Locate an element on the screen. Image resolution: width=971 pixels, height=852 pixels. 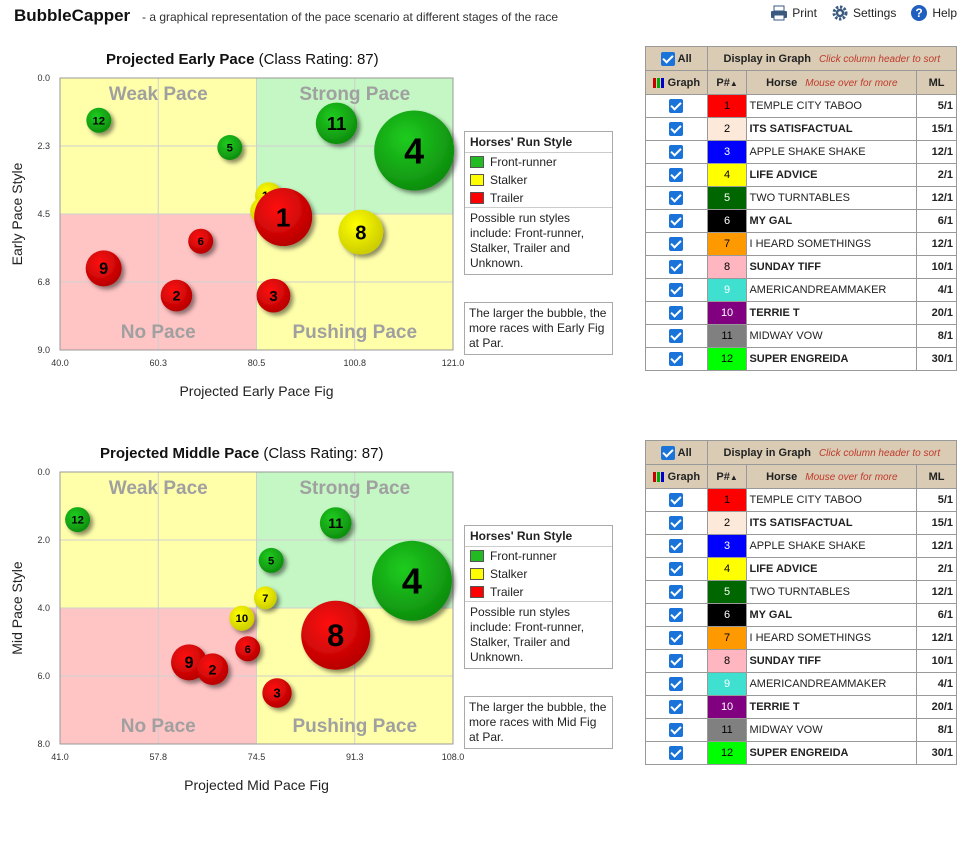
horse-name: TEMPLE CITY TABOO is located at coordinates (832, 500).